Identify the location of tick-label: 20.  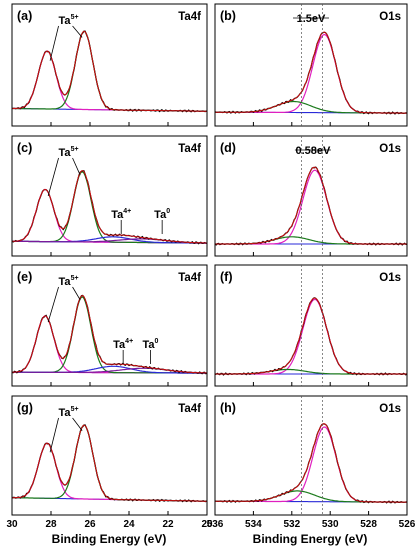
(207, 524).